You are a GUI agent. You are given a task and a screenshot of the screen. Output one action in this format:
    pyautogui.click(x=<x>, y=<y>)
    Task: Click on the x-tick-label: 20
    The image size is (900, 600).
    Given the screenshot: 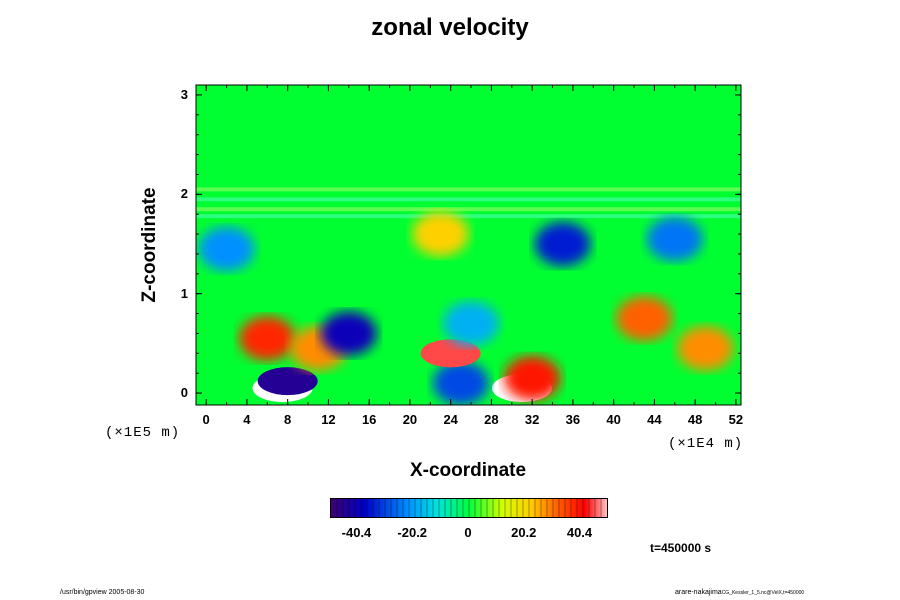 What is the action you would take?
    pyautogui.click(x=410, y=419)
    